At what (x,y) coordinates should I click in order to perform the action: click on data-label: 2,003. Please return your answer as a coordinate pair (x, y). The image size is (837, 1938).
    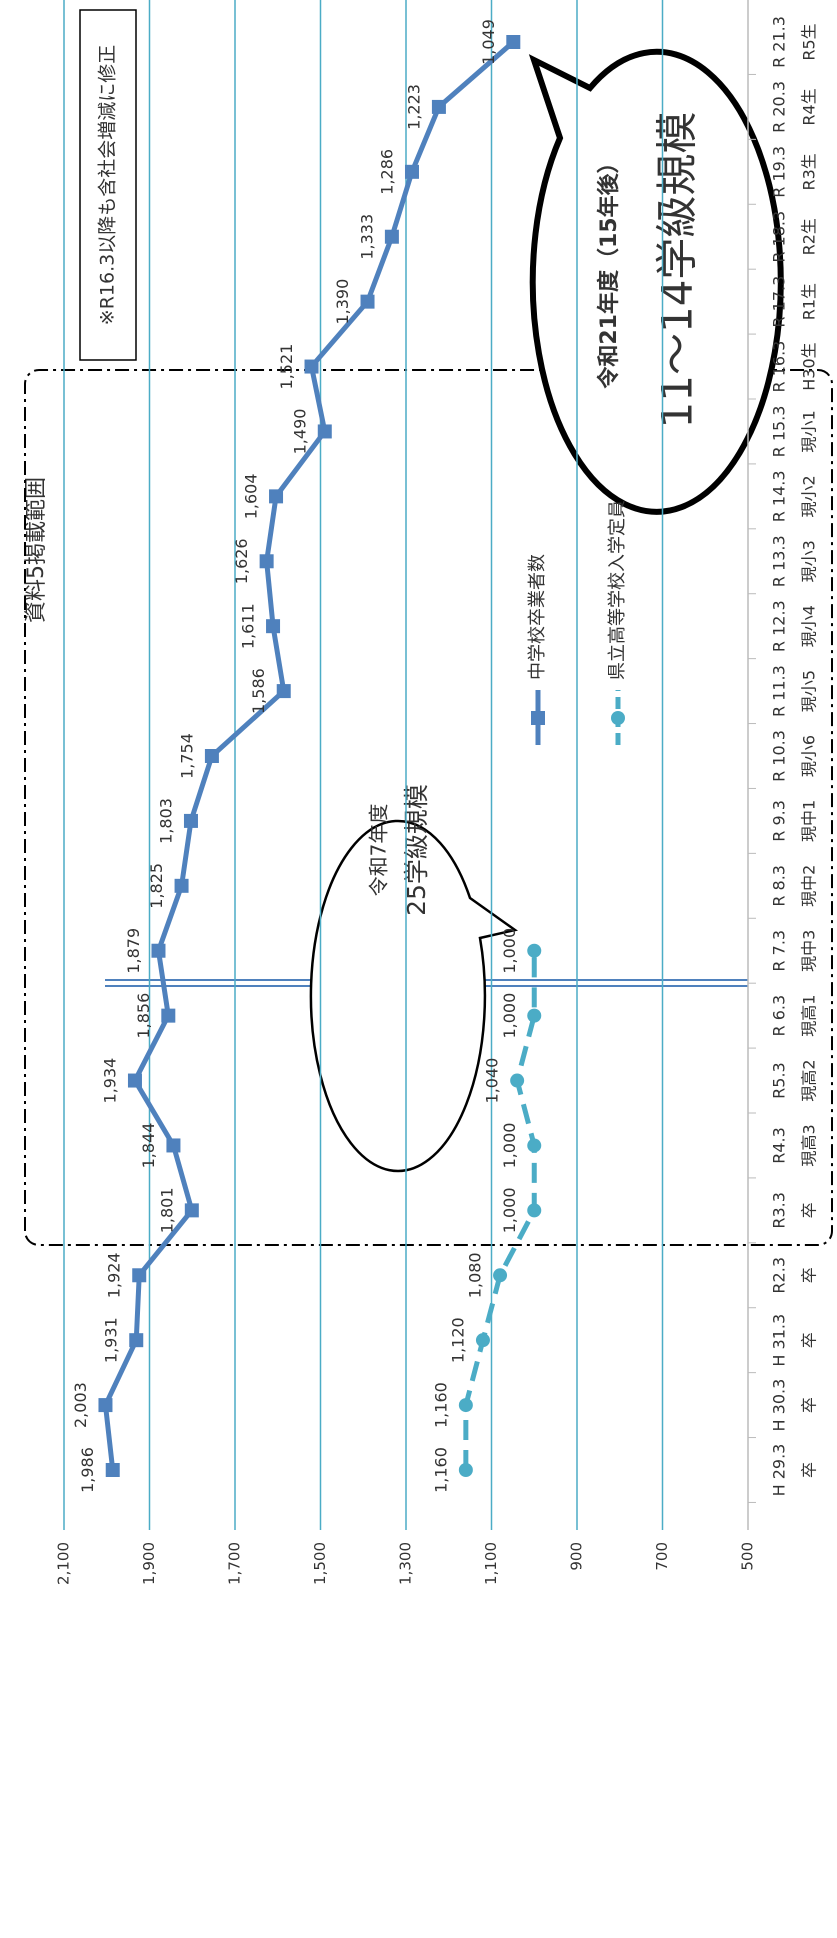
    Looking at the image, I should click on (80, 1405).